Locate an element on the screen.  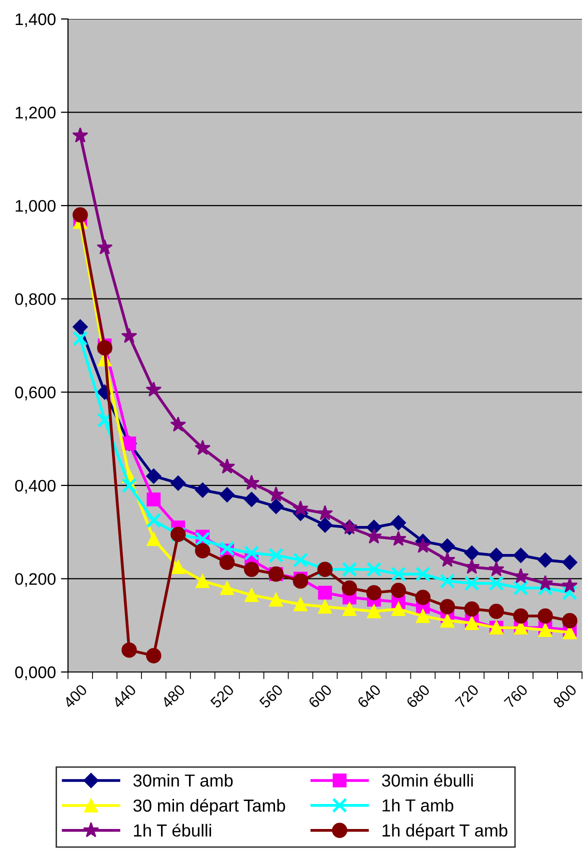
legend-label: 1h départ T amb is located at coordinates (445, 832).